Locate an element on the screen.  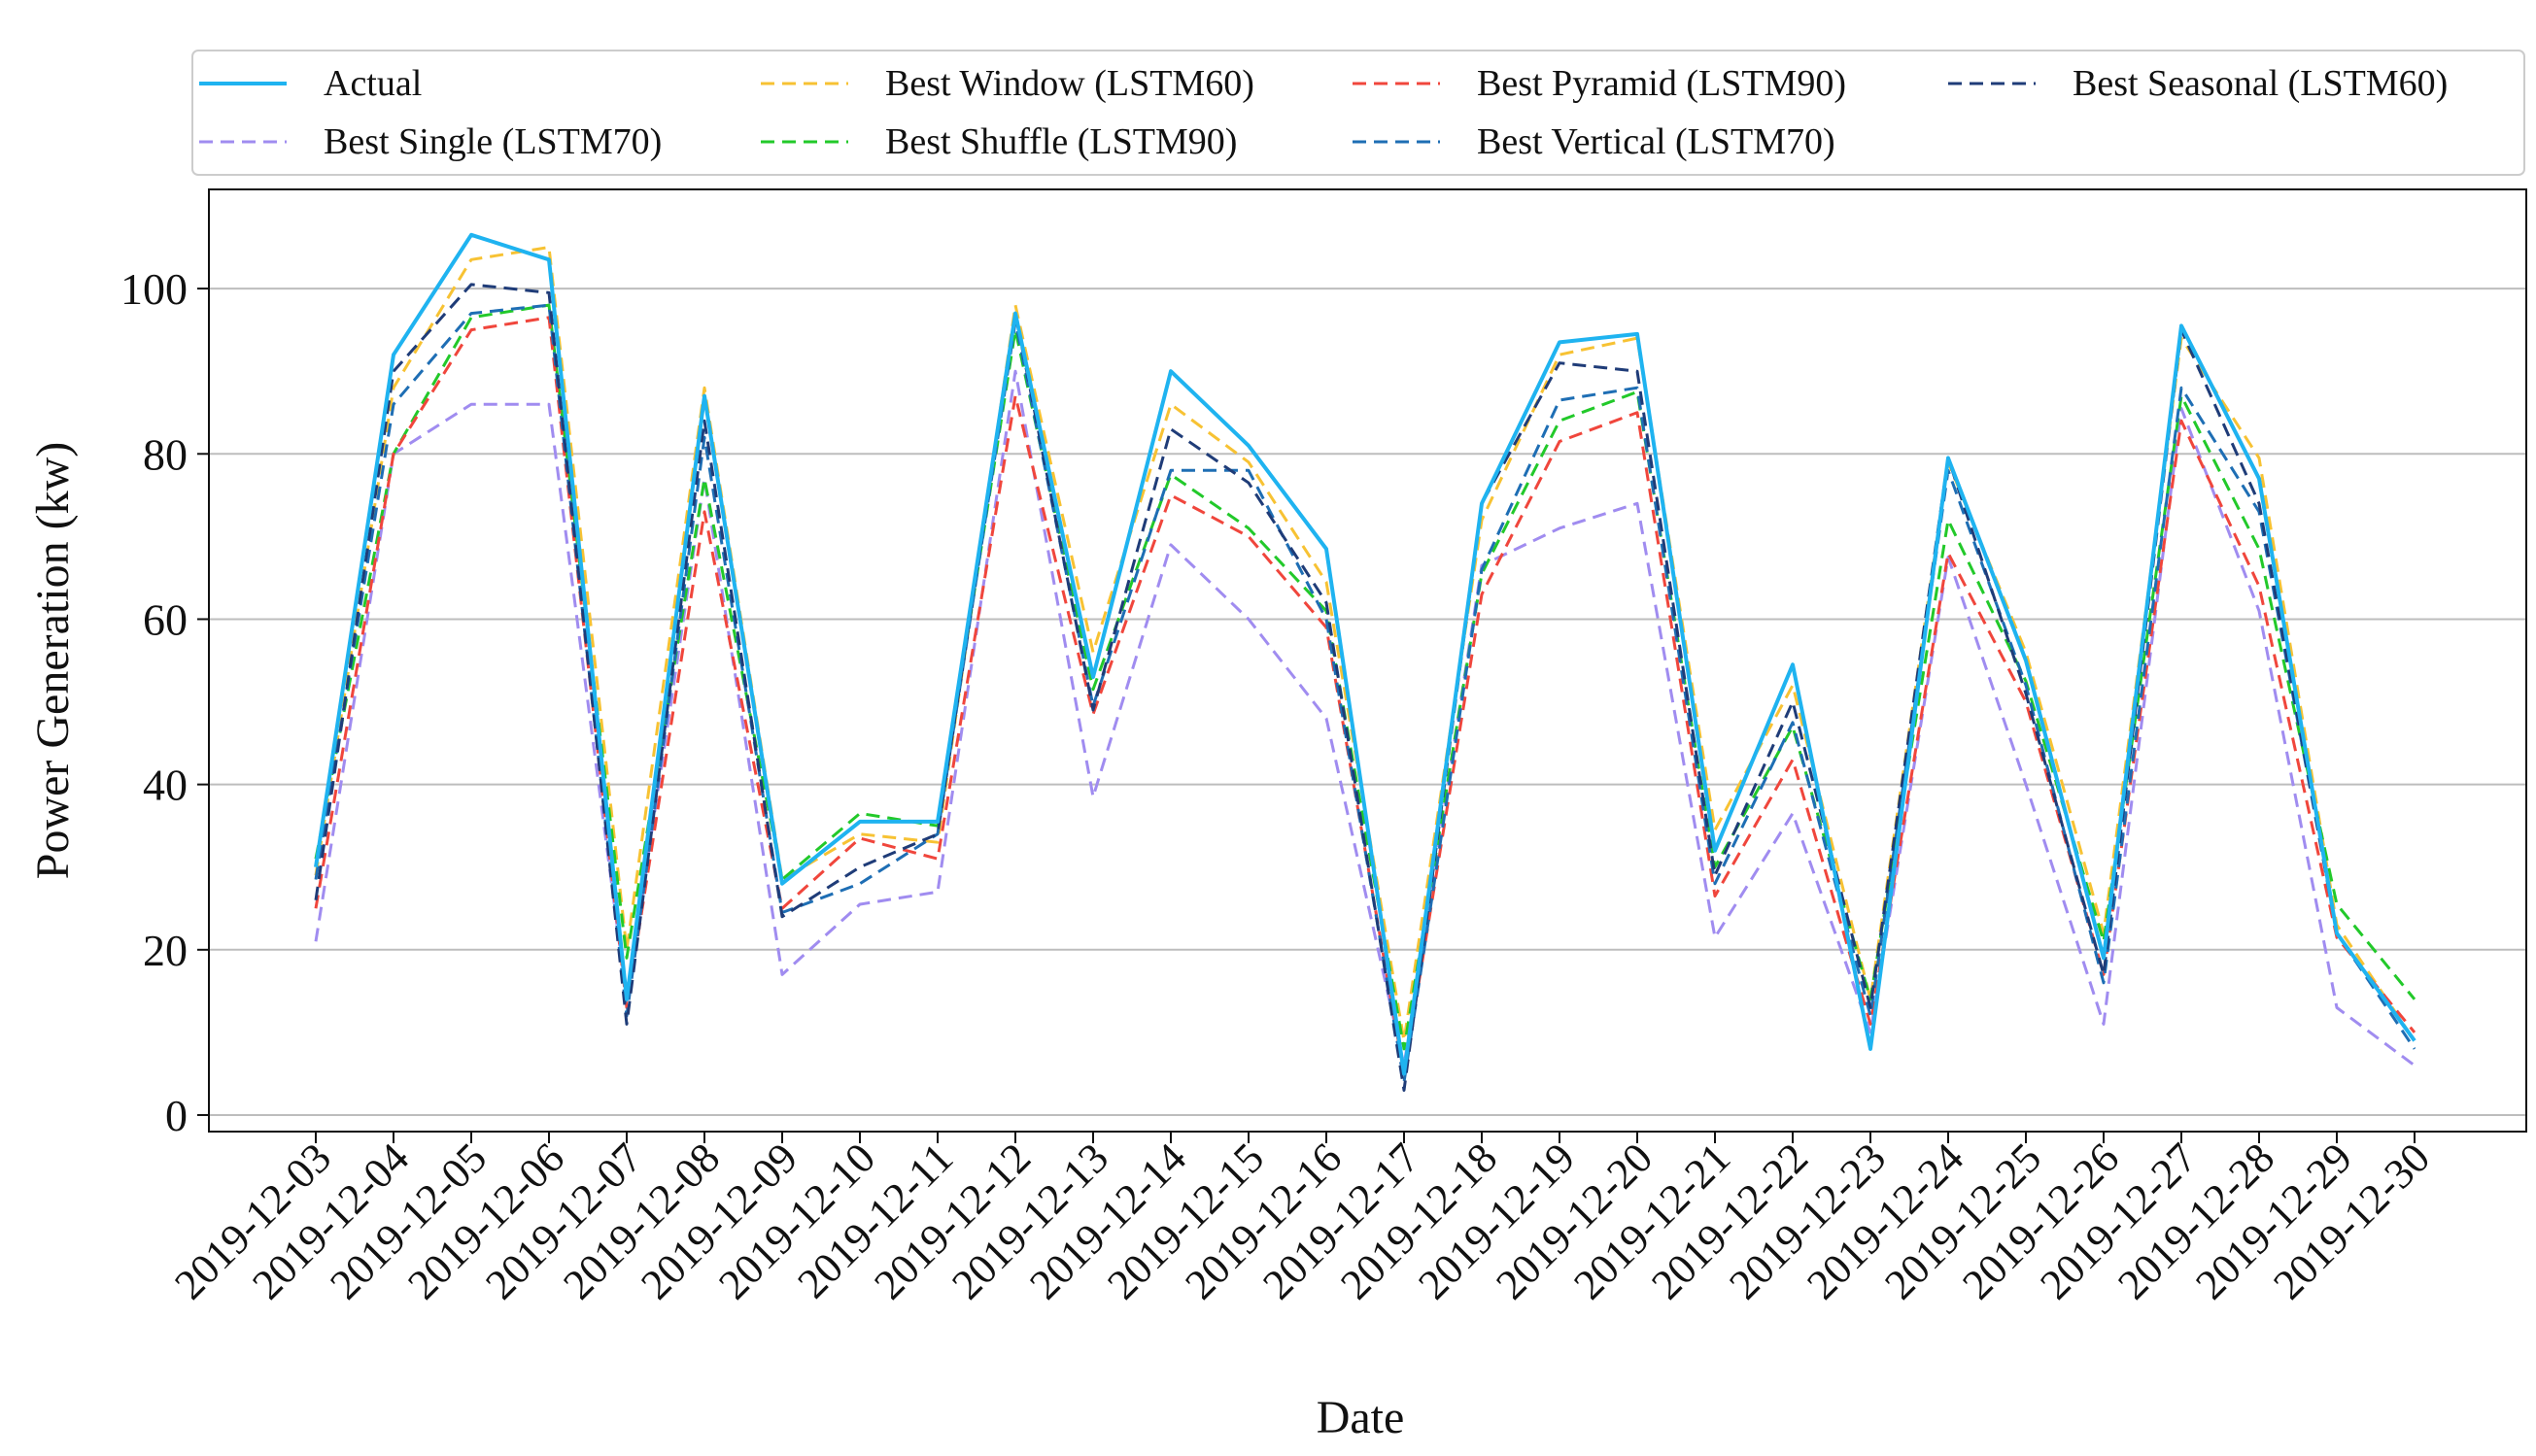
legend-label-0: Actual is located at coordinates (373, 83).